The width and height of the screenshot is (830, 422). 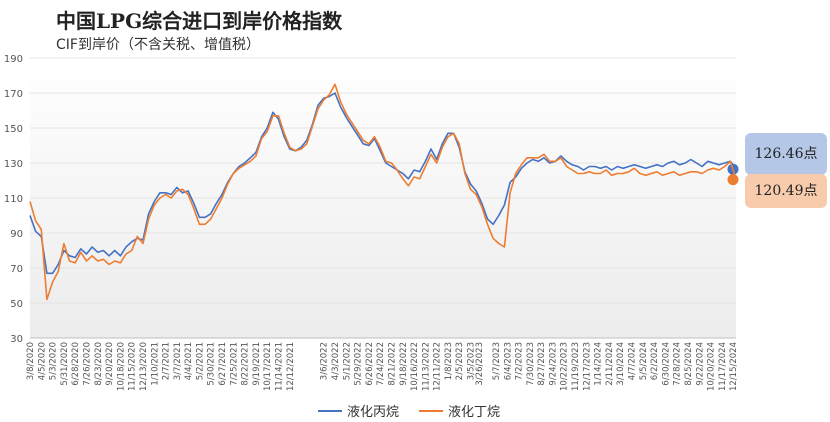 What do you see at coordinates (88, 364) in the screenshot?
I see `x-tick-label: 7/26/2020` at bounding box center [88, 364].